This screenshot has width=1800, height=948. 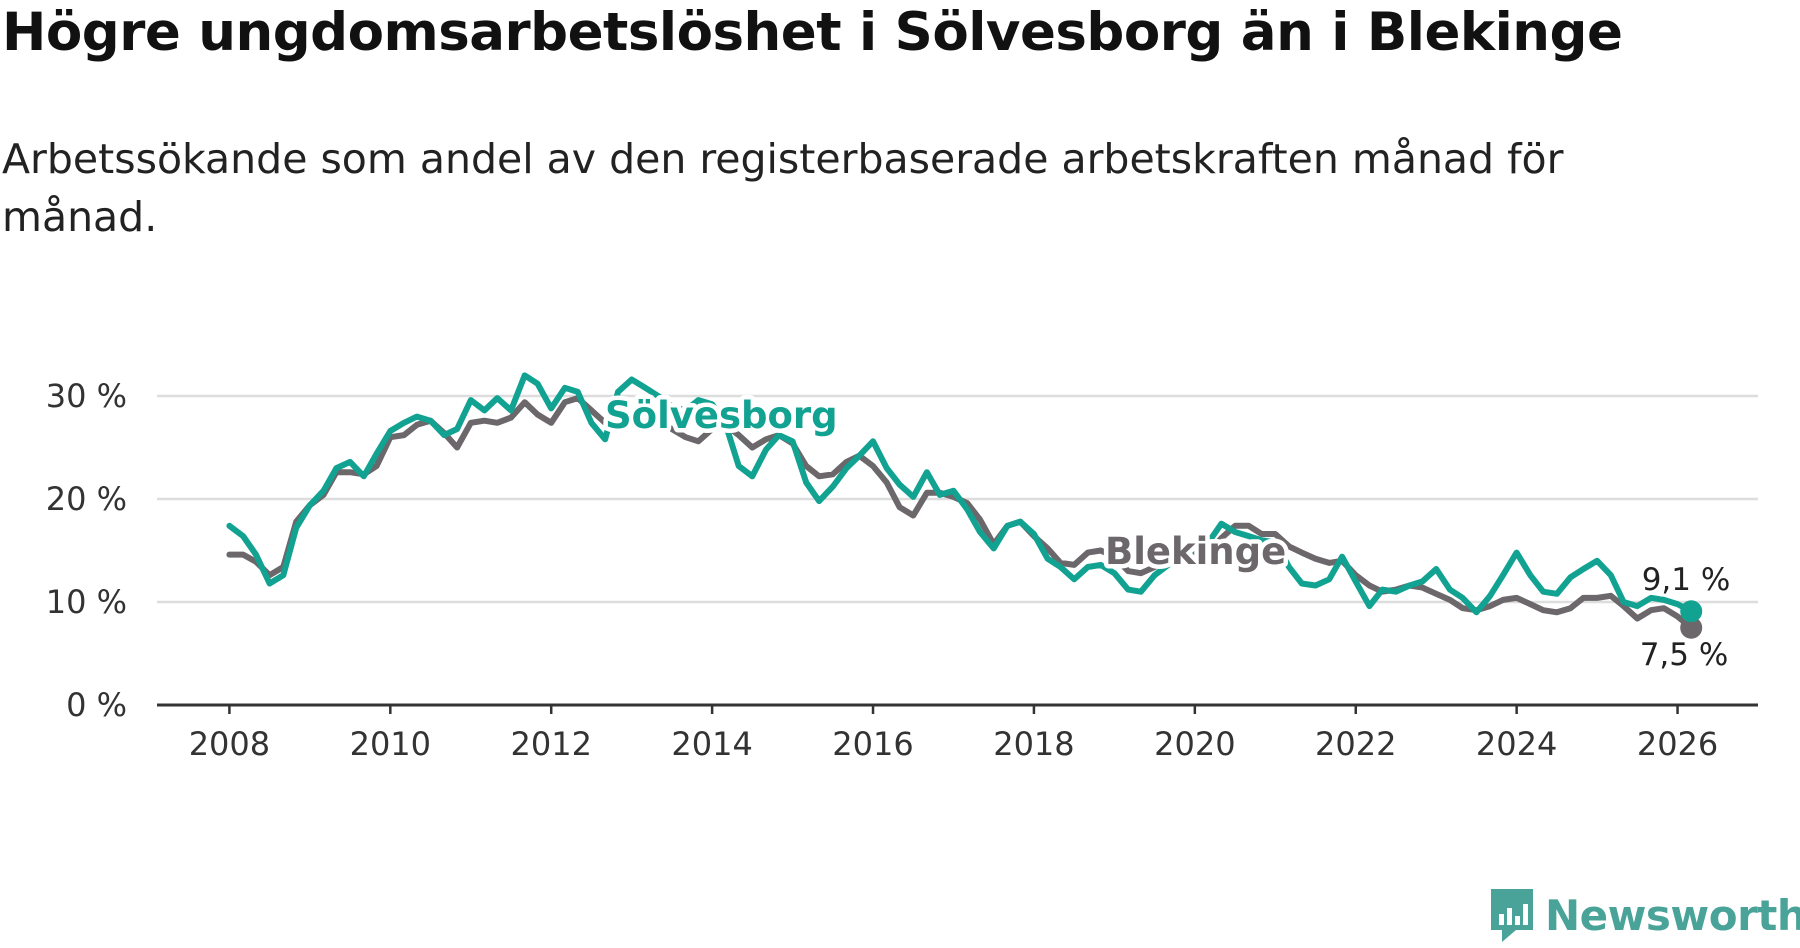 I want to click on series-label-blekinge: Blekinge, so click(x=1195, y=551).